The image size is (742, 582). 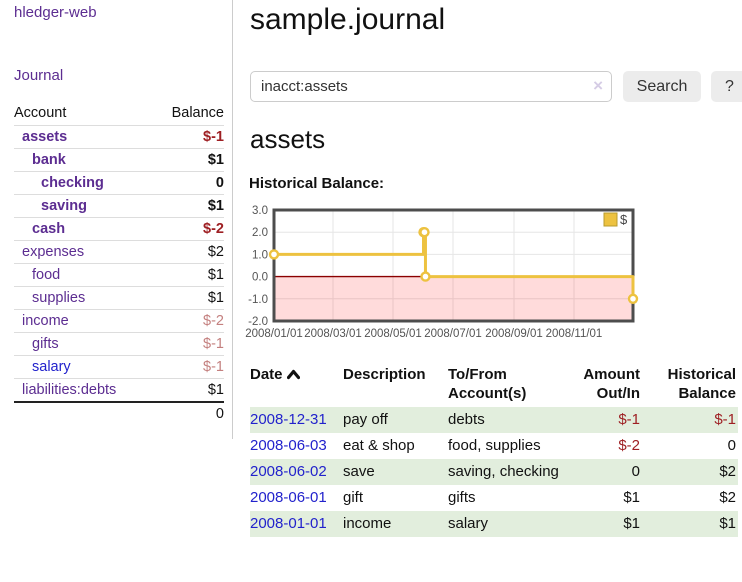 What do you see at coordinates (348, 19) in the screenshot?
I see `page-title: sample.journal` at bounding box center [348, 19].